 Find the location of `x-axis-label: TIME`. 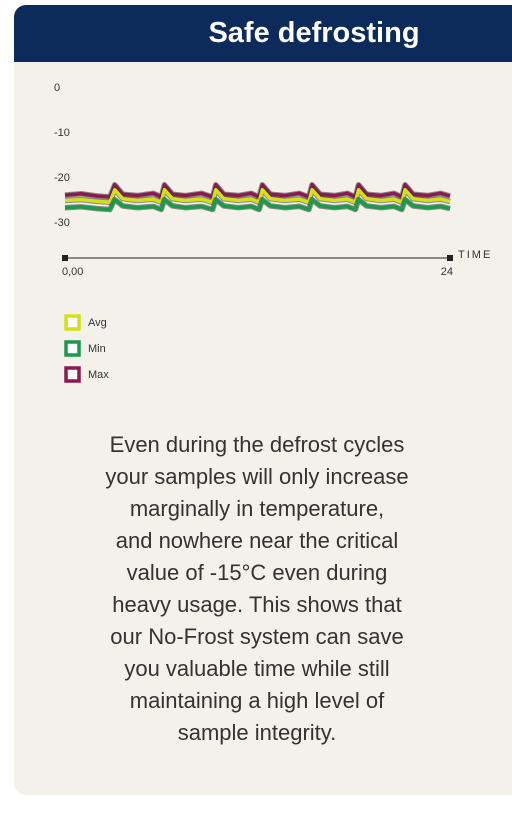

x-axis-label: TIME is located at coordinates (475, 255).